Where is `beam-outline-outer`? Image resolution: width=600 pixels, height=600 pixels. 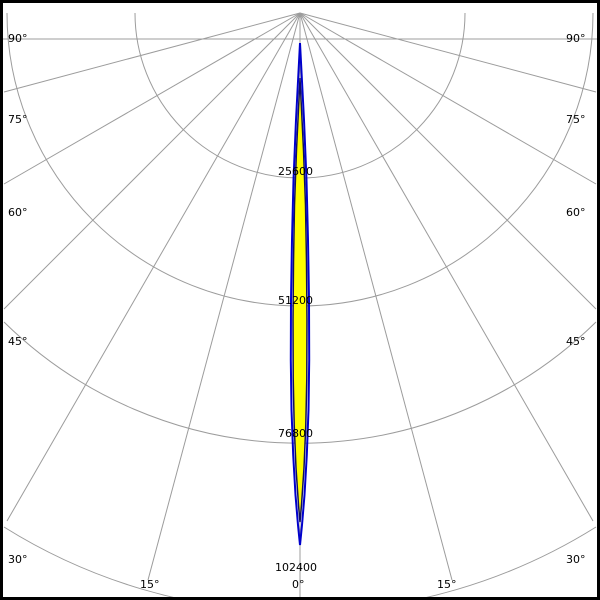 beam-outline-outer is located at coordinates (300, 294).